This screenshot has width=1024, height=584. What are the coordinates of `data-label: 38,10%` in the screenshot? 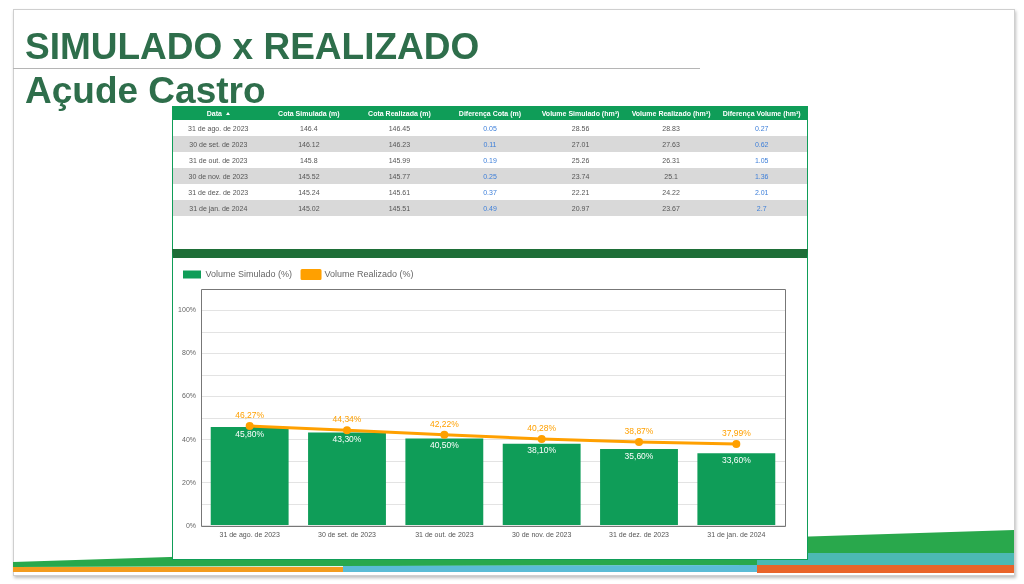 It's located at (542, 450).